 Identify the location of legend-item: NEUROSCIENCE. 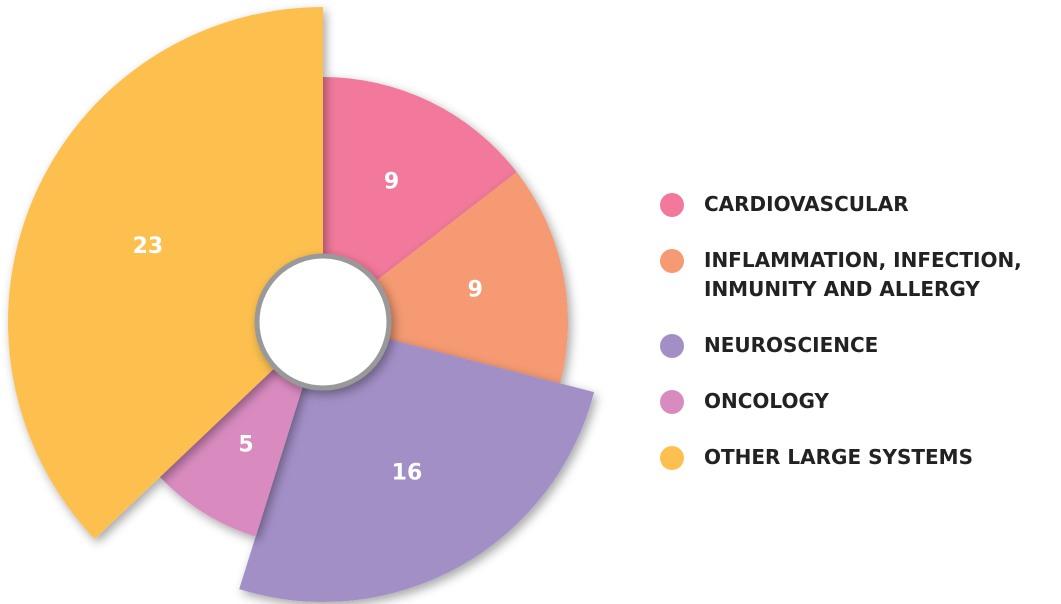
(860, 345).